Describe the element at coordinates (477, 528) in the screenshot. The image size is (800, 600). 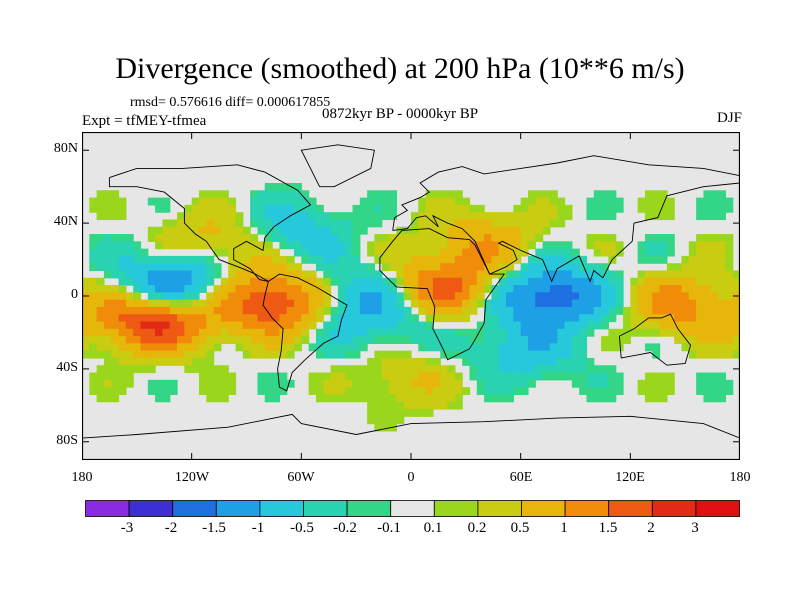
I see `colorbar-label: 0.2` at that location.